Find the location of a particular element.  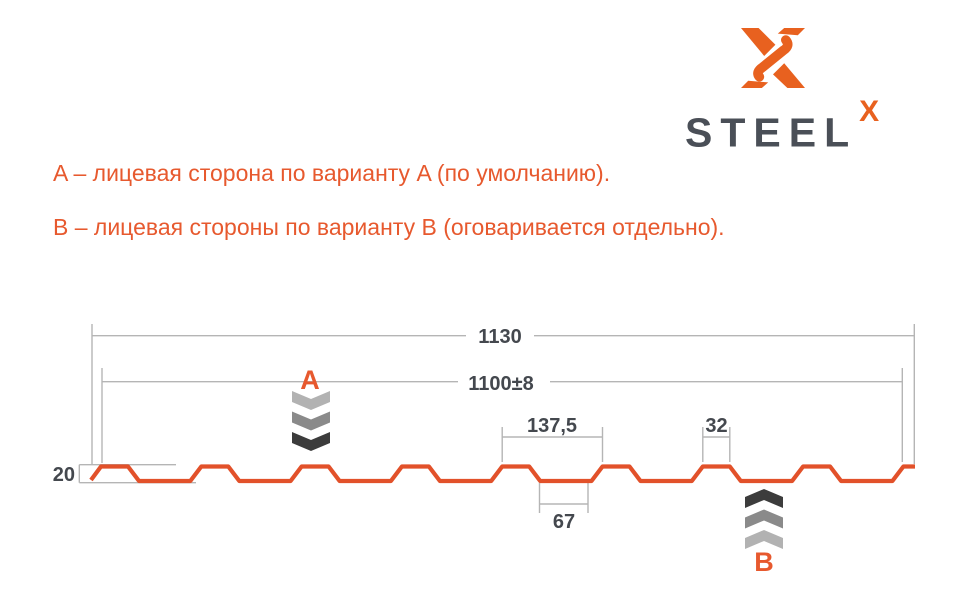

logo-arm-bottom-left is located at coordinates (755, 84).